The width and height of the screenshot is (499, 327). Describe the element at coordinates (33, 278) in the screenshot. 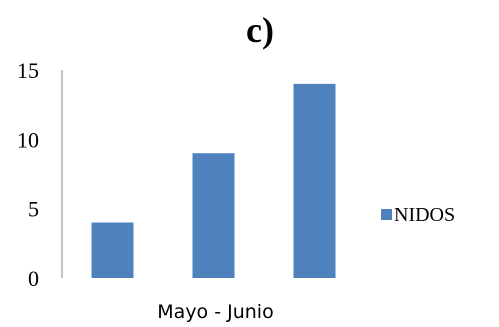

I see `y-tick-label: 0` at that location.